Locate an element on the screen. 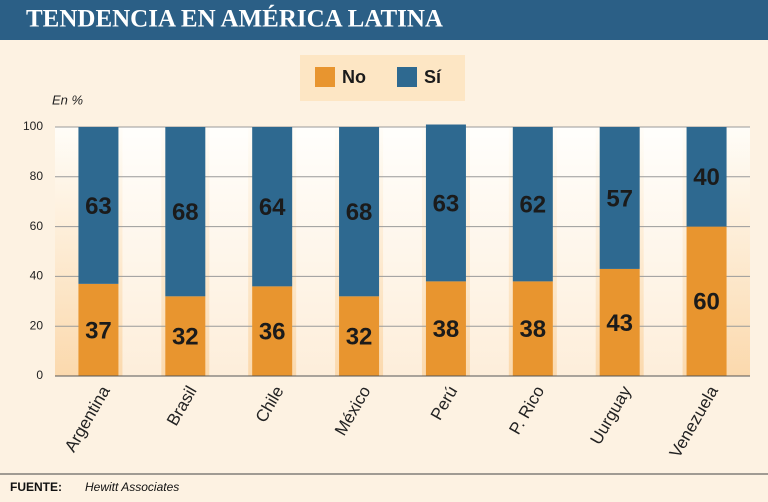 Image resolution: width=768 pixels, height=502 pixels. value-label: 60 is located at coordinates (706, 302).